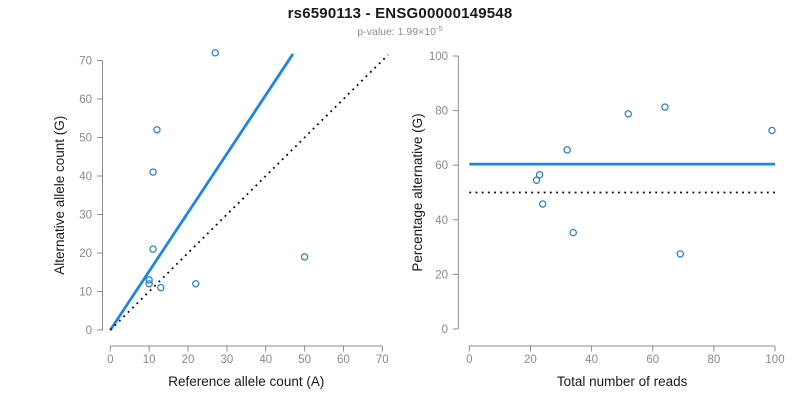 This screenshot has height=400, width=800. Describe the element at coordinates (438, 57) in the screenshot. I see `y-axis-tick-label: 100` at that location.